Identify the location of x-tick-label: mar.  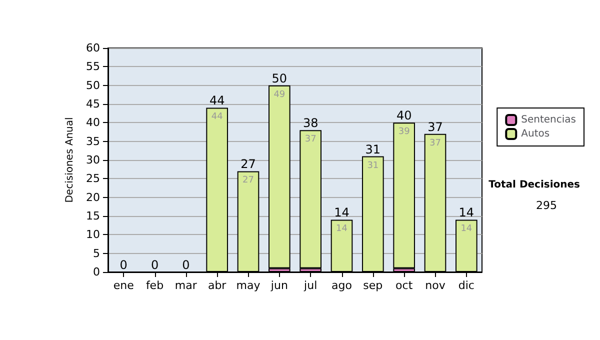
(186, 285).